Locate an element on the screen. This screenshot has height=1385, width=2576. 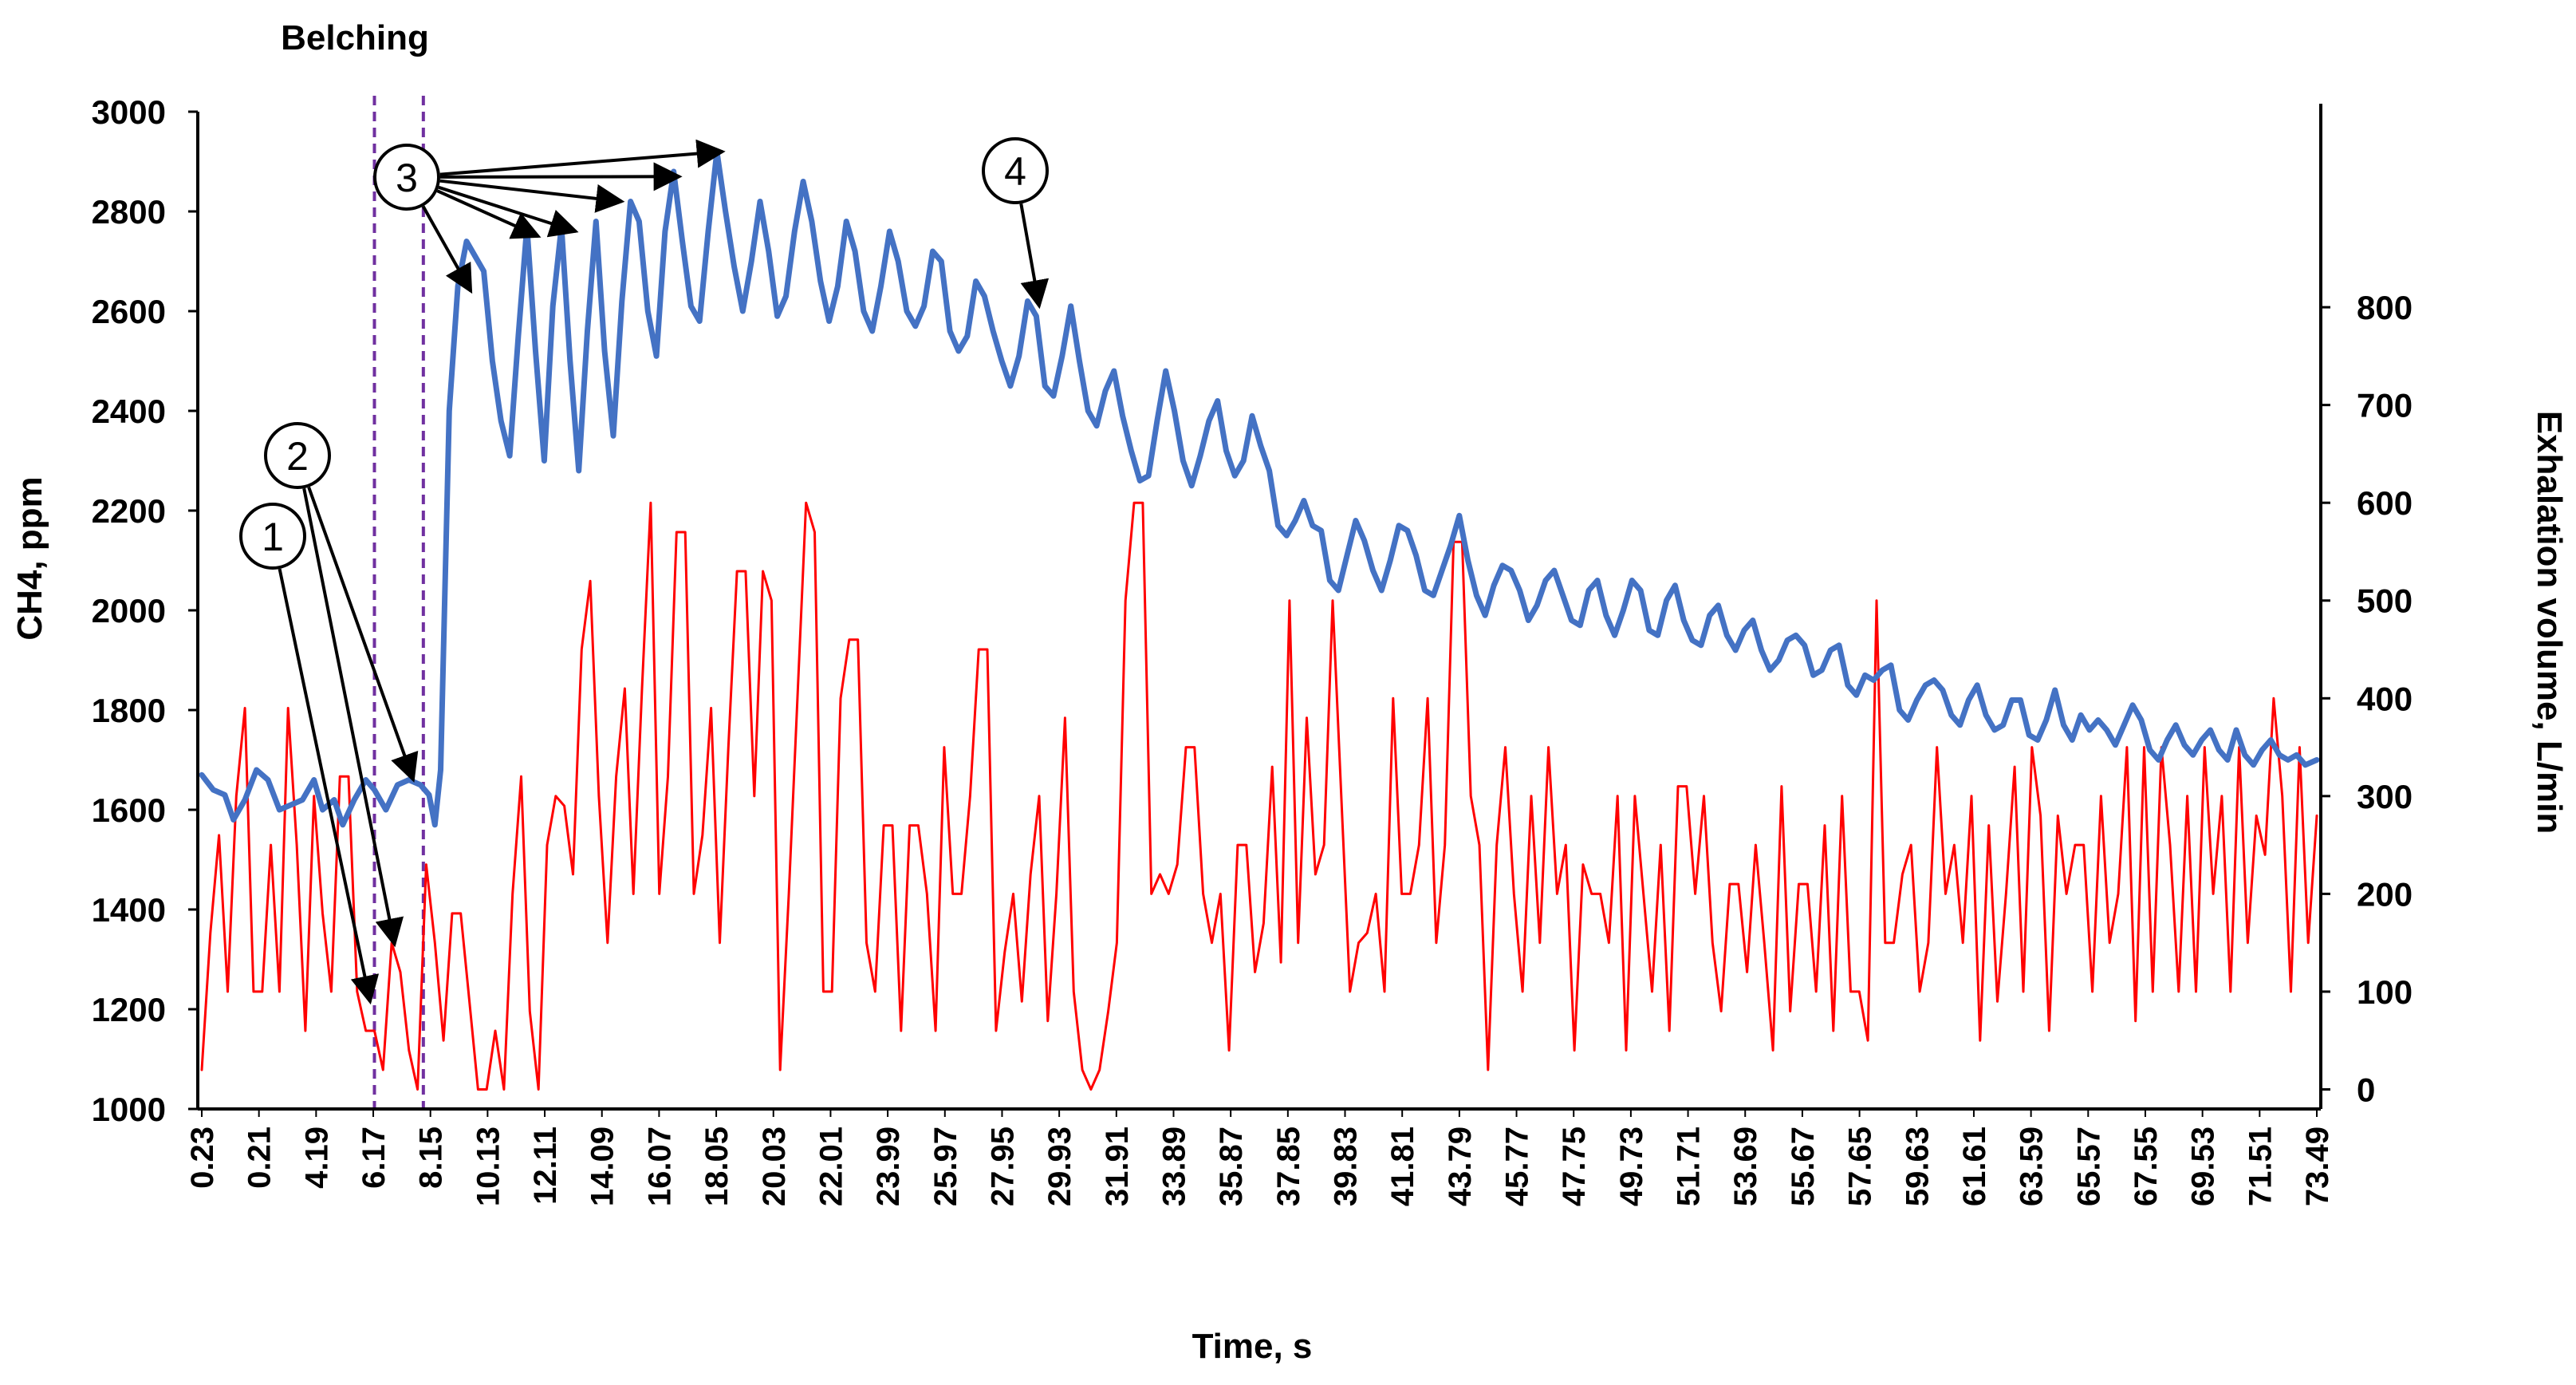
x-tick-label: 16.07 is located at coordinates (659, 1166).